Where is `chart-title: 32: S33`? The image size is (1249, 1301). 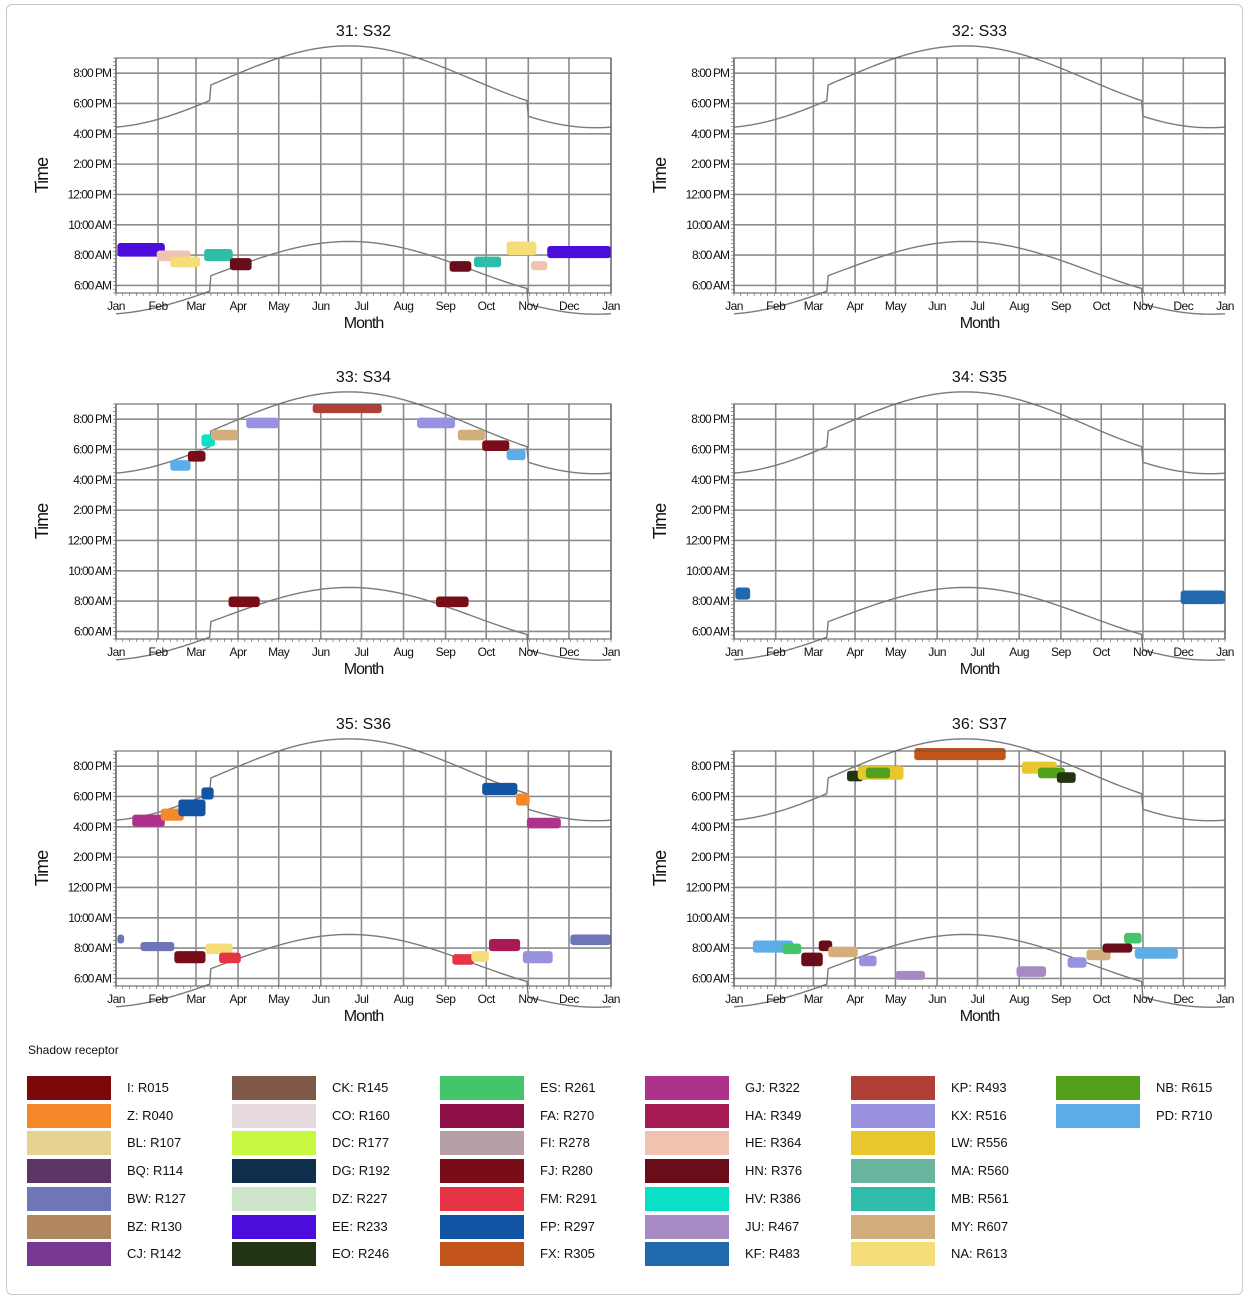 chart-title: 32: S33 is located at coordinates (979, 31).